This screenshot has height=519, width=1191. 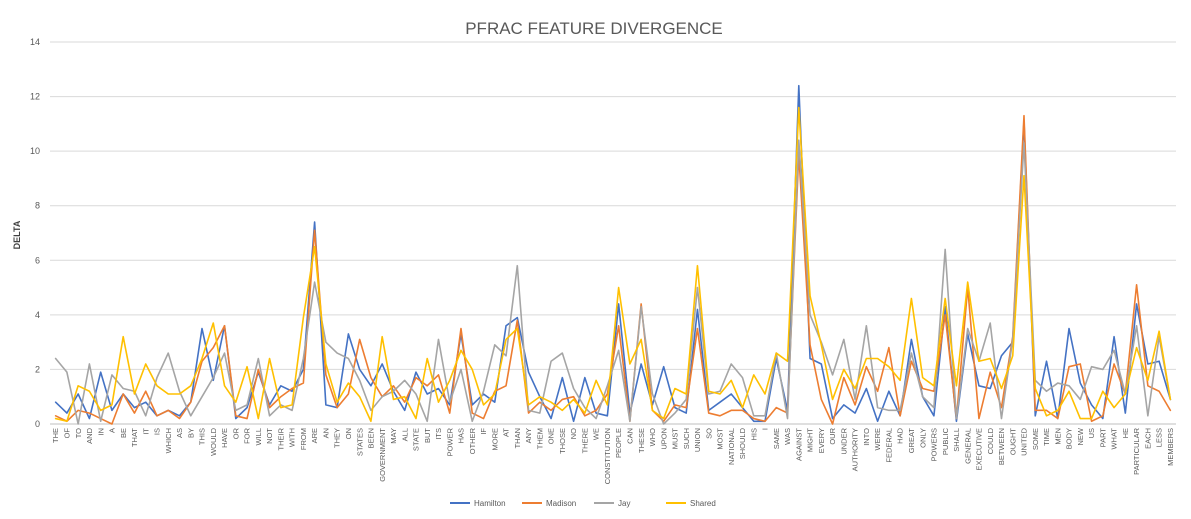 I want to click on x-tick-label: FEDERAL, so click(x=888, y=445).